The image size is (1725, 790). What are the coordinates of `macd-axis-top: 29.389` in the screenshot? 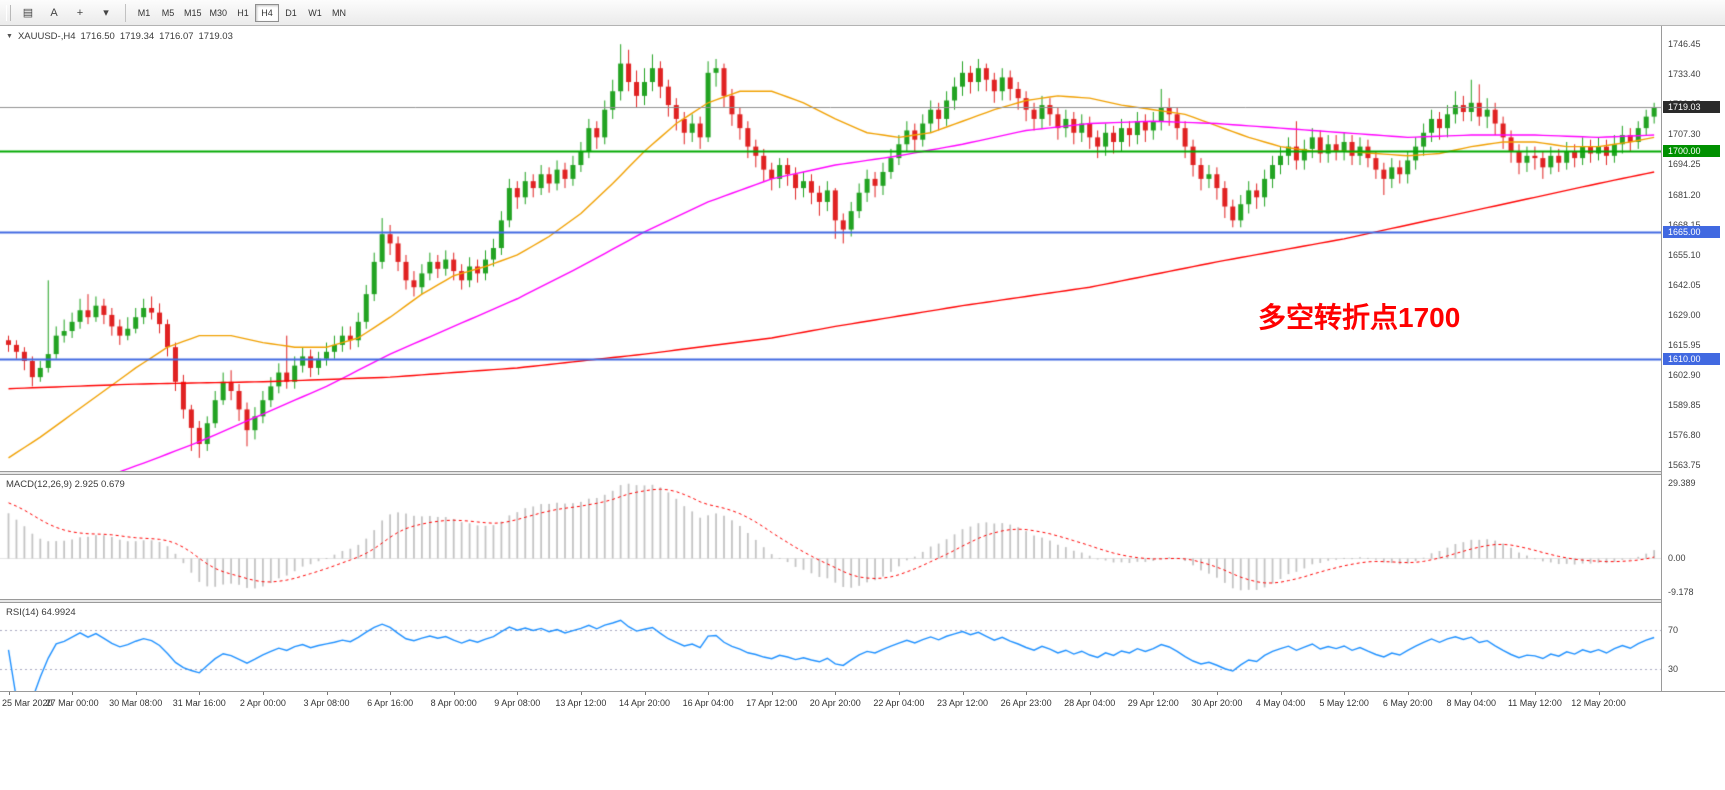 It's located at (1682, 483).